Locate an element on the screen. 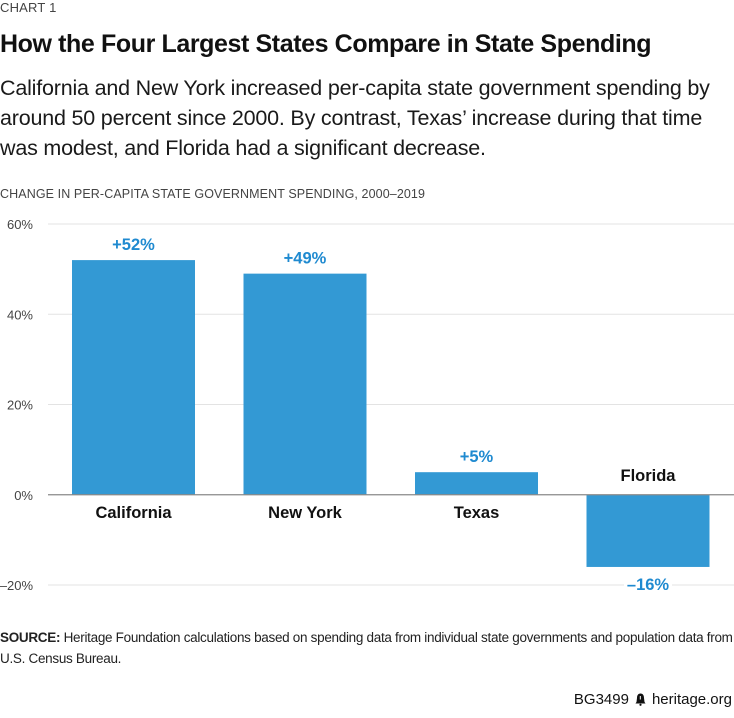  footer-credit: BG3499 heritage.org is located at coordinates (653, 699).